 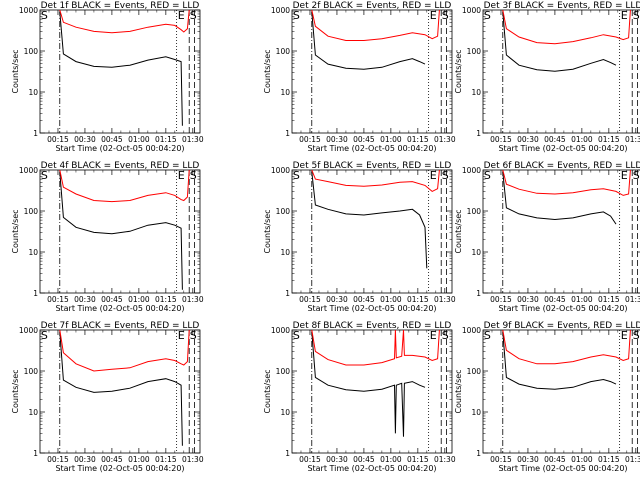 I want to click on chart-title: Det 8f BLACK = Events, RED = LLD, so click(x=372, y=326).